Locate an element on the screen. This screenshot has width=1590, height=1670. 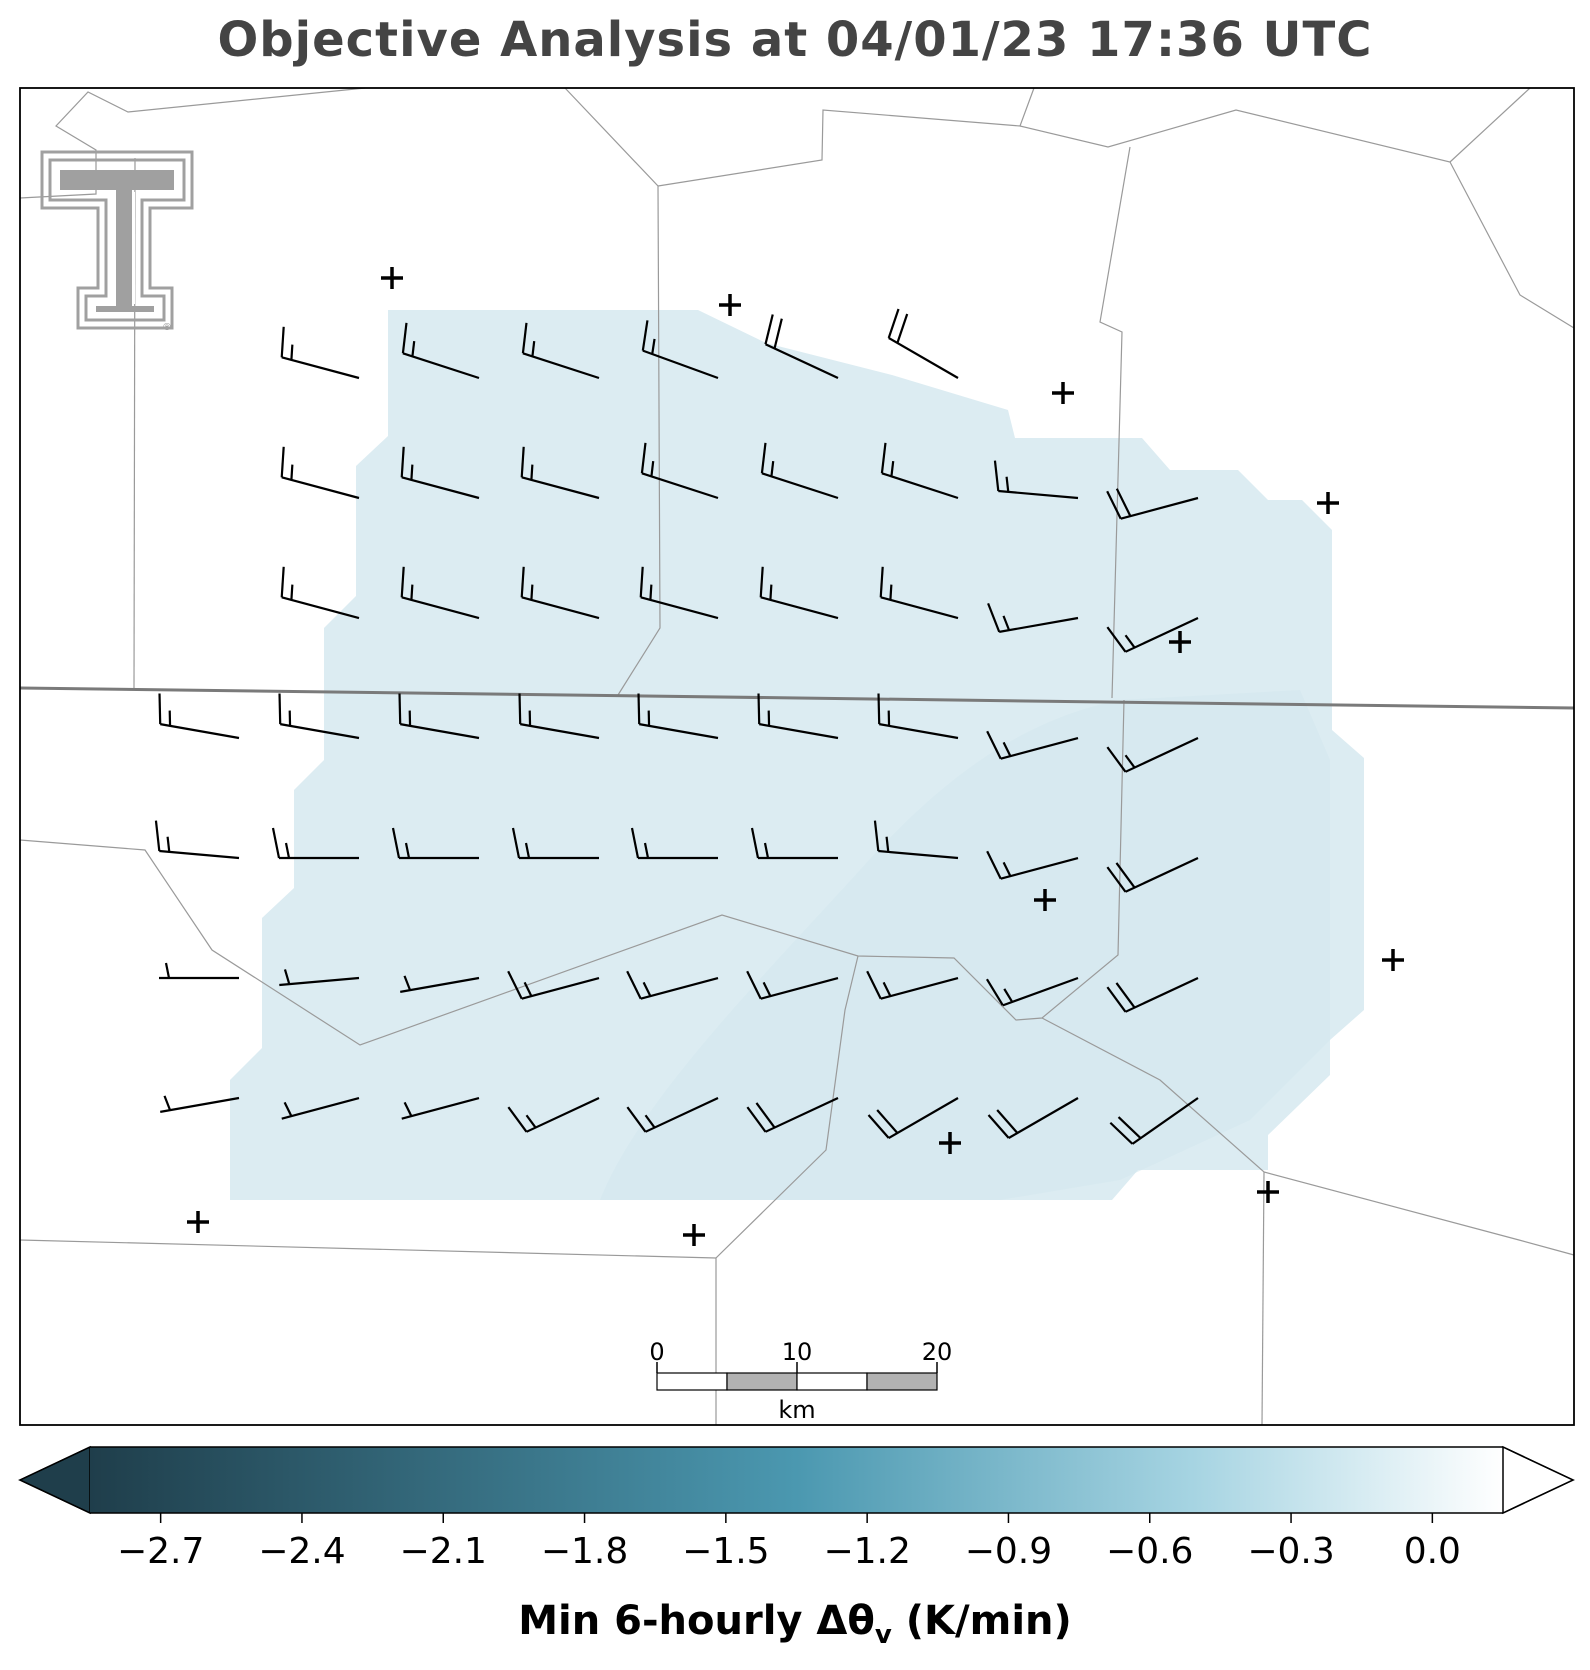
colorbar-label: Min 6-hourly Δθv (K/min) is located at coordinates (795, 1624).